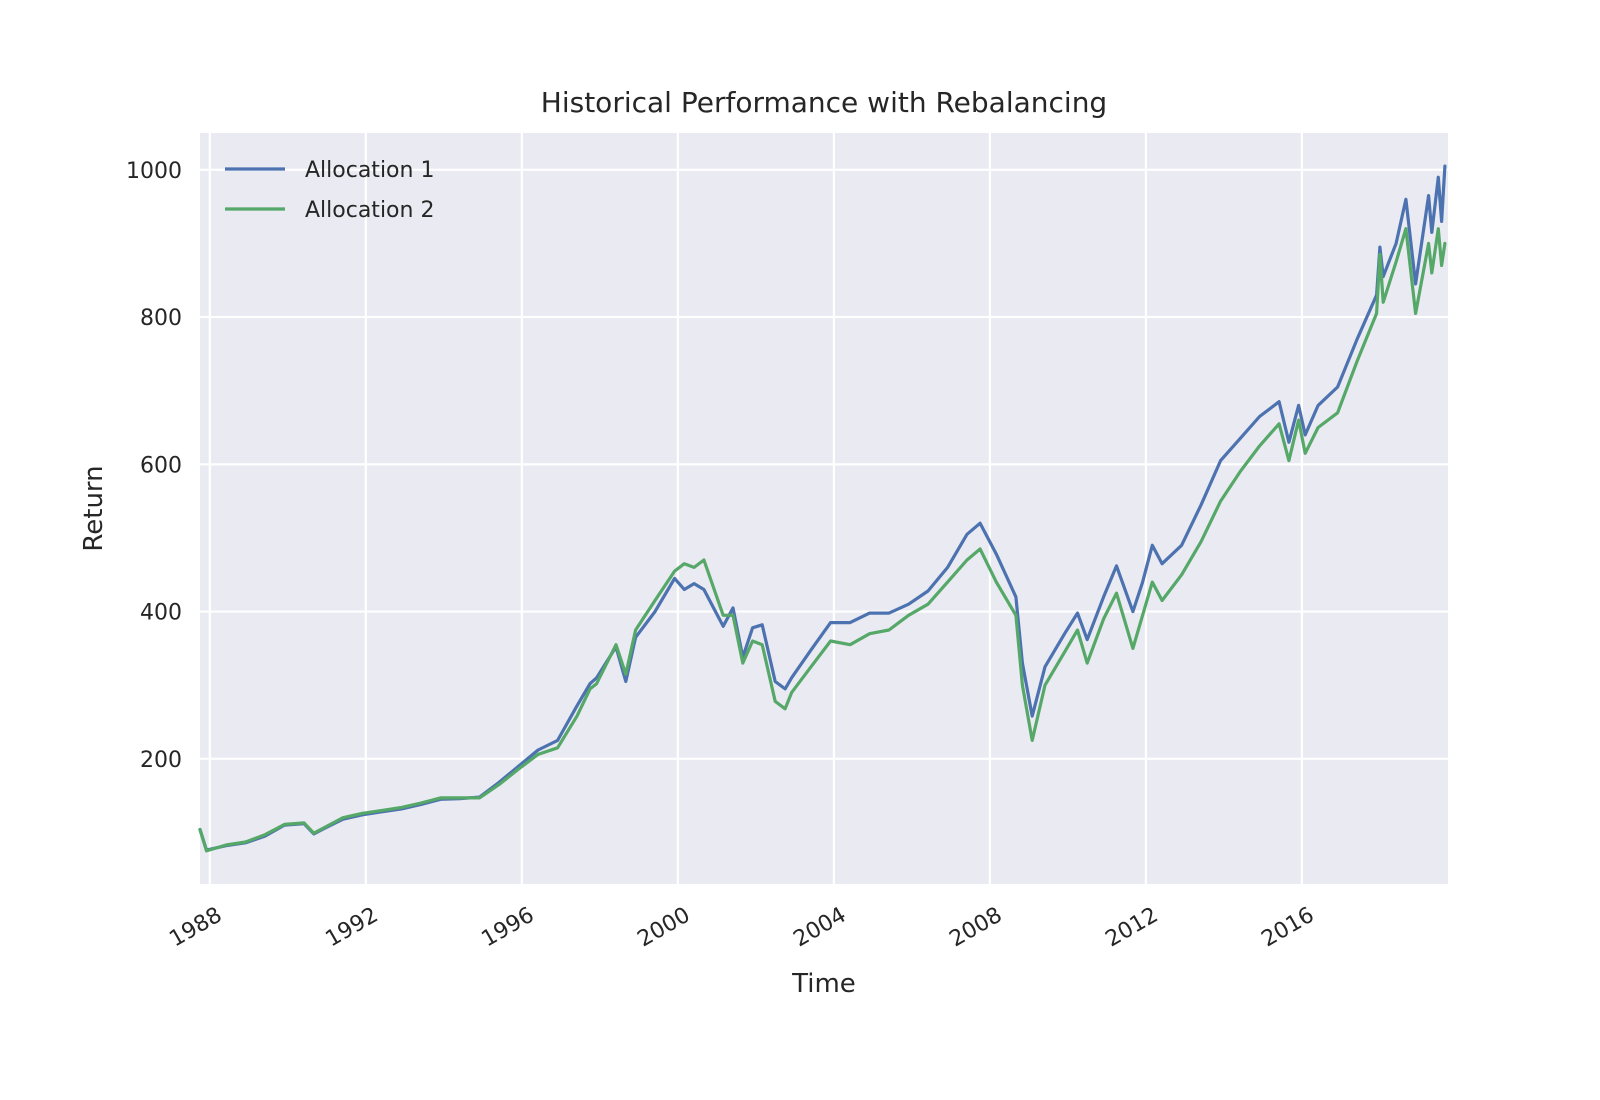 This screenshot has height=1100, width=1600. Describe the element at coordinates (741, 928) in the screenshot. I see `x-axis-ticks: 1988 1992 1996 2000 2004 2008 2012 2016` at that location.